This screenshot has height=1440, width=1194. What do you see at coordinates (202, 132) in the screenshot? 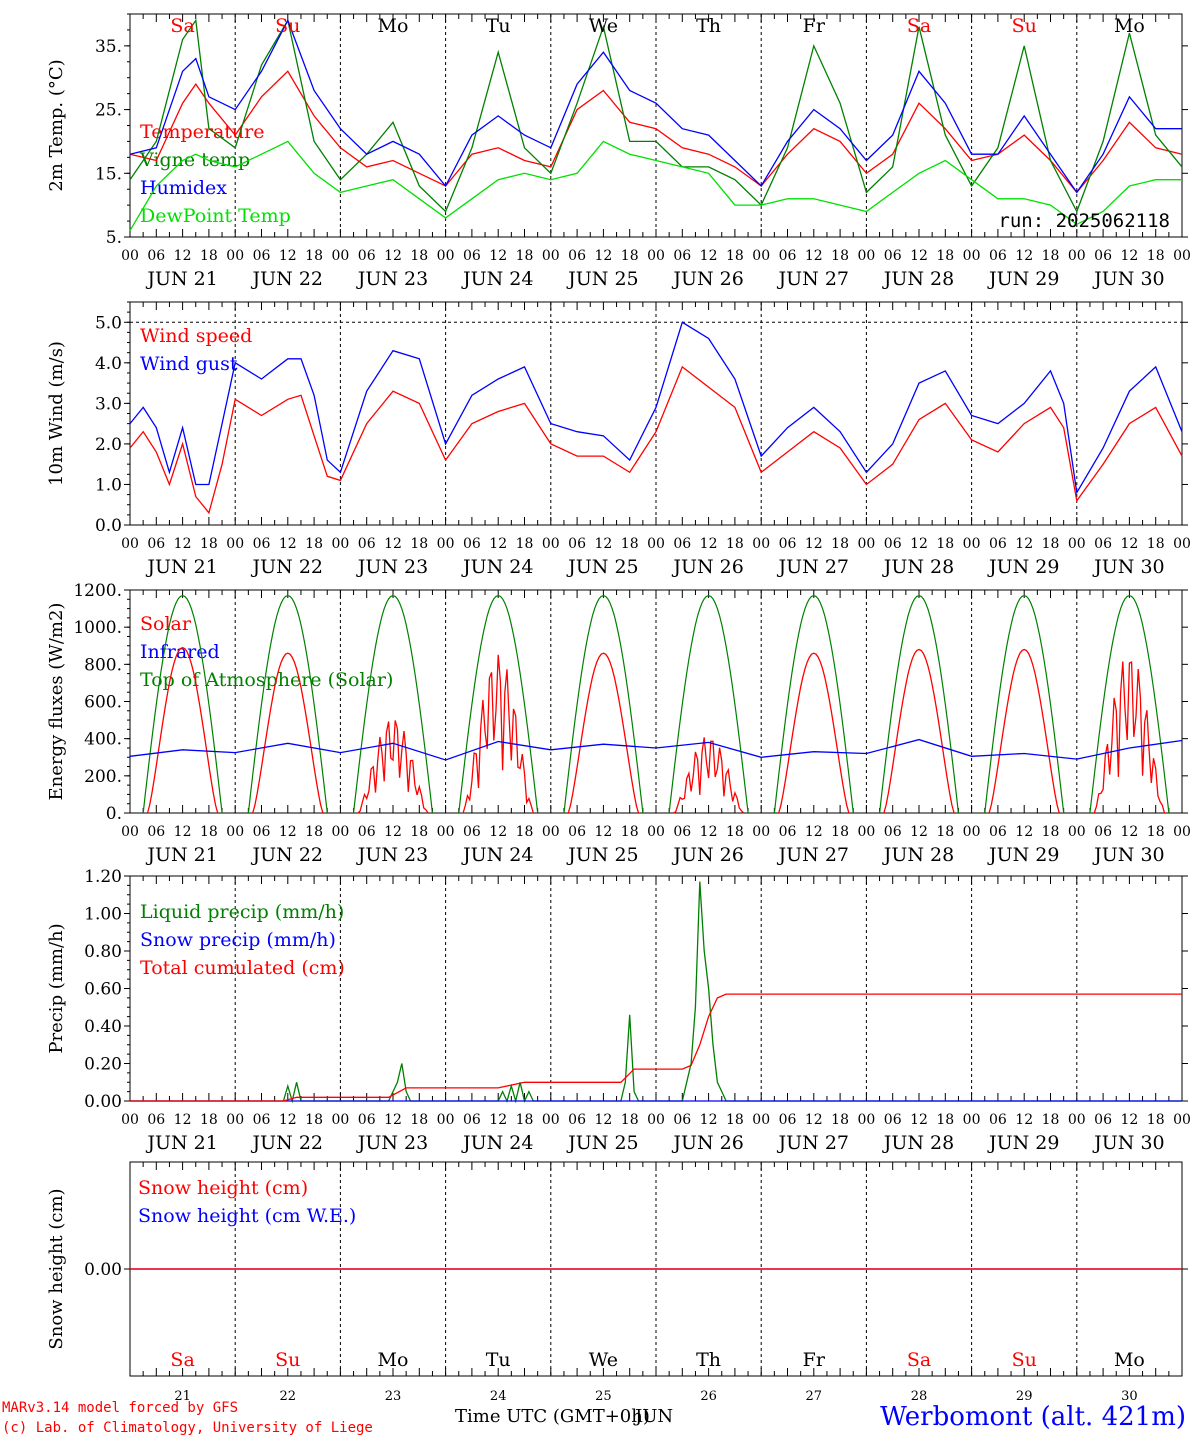
I see `legend-entry: Temperature` at bounding box center [202, 132].